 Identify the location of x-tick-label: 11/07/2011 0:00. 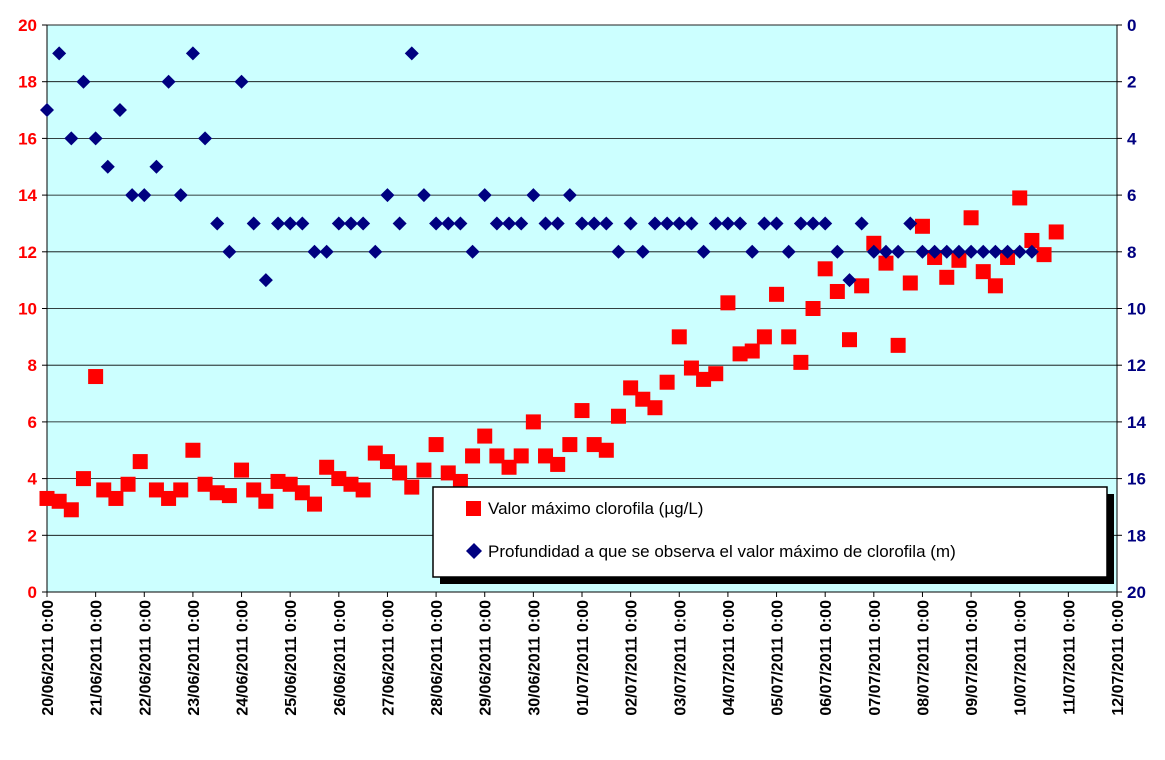
(1069, 657).